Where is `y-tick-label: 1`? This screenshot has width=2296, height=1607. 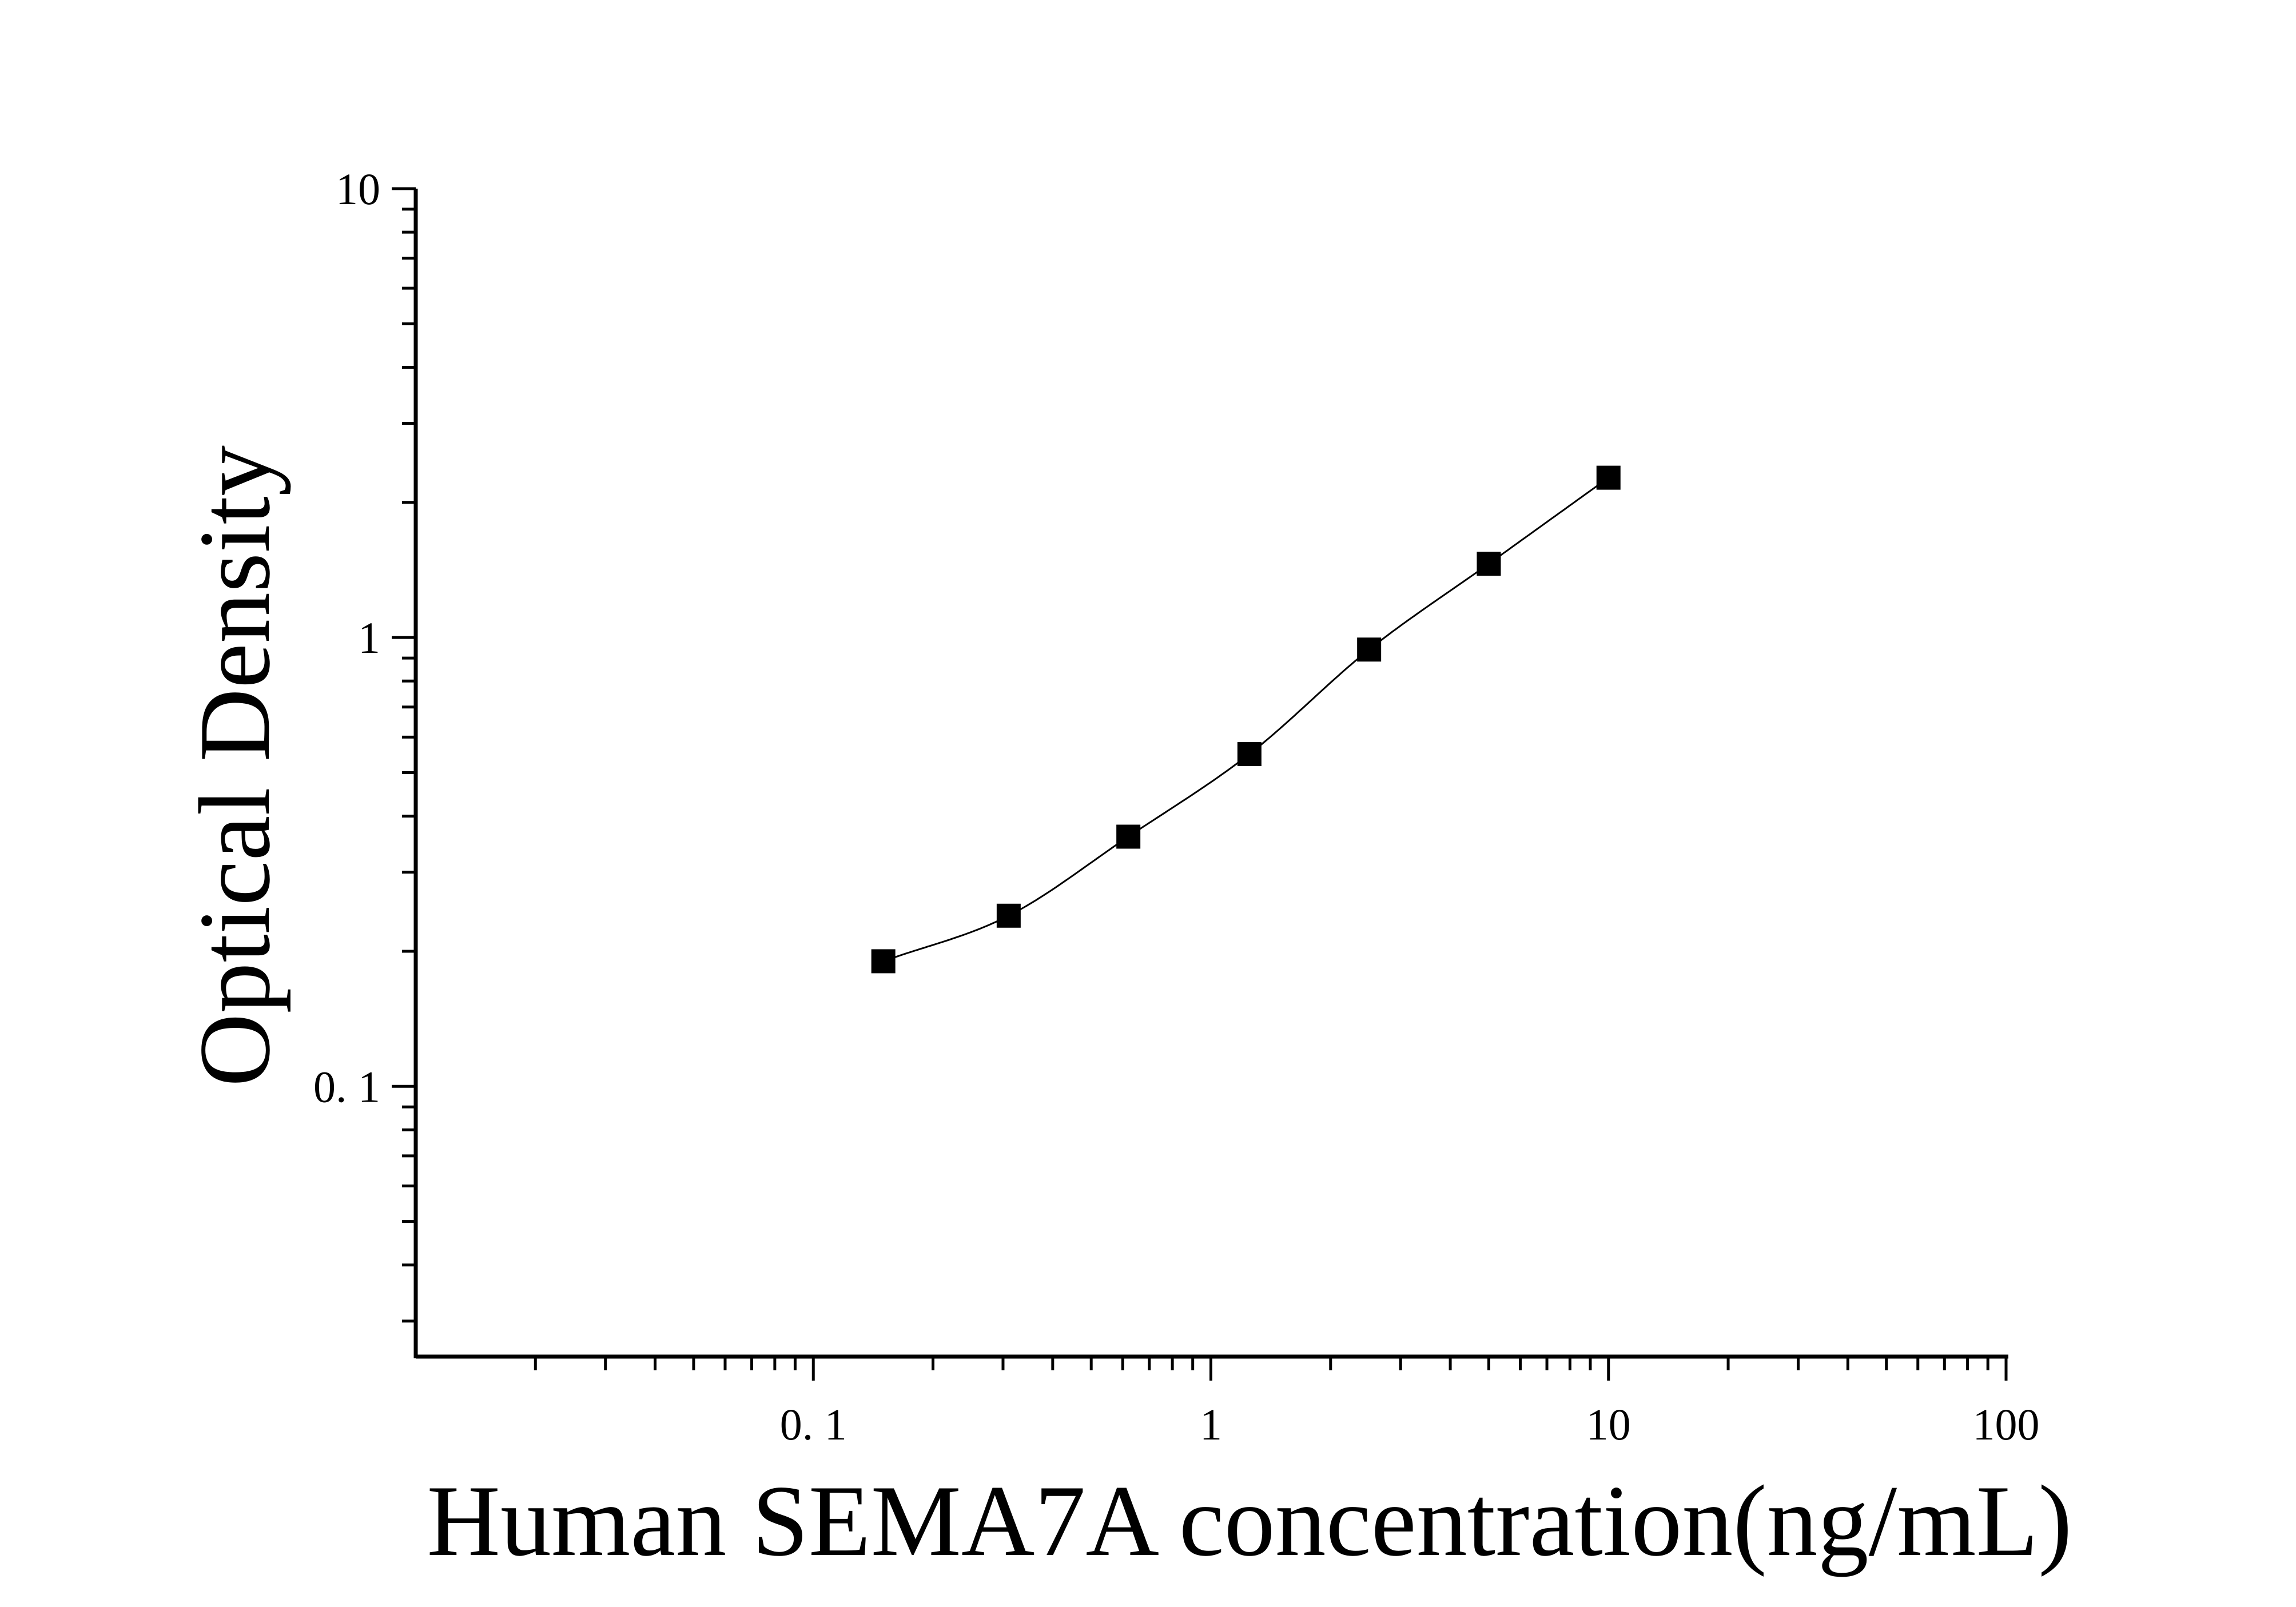
y-tick-label: 1 is located at coordinates (369, 638).